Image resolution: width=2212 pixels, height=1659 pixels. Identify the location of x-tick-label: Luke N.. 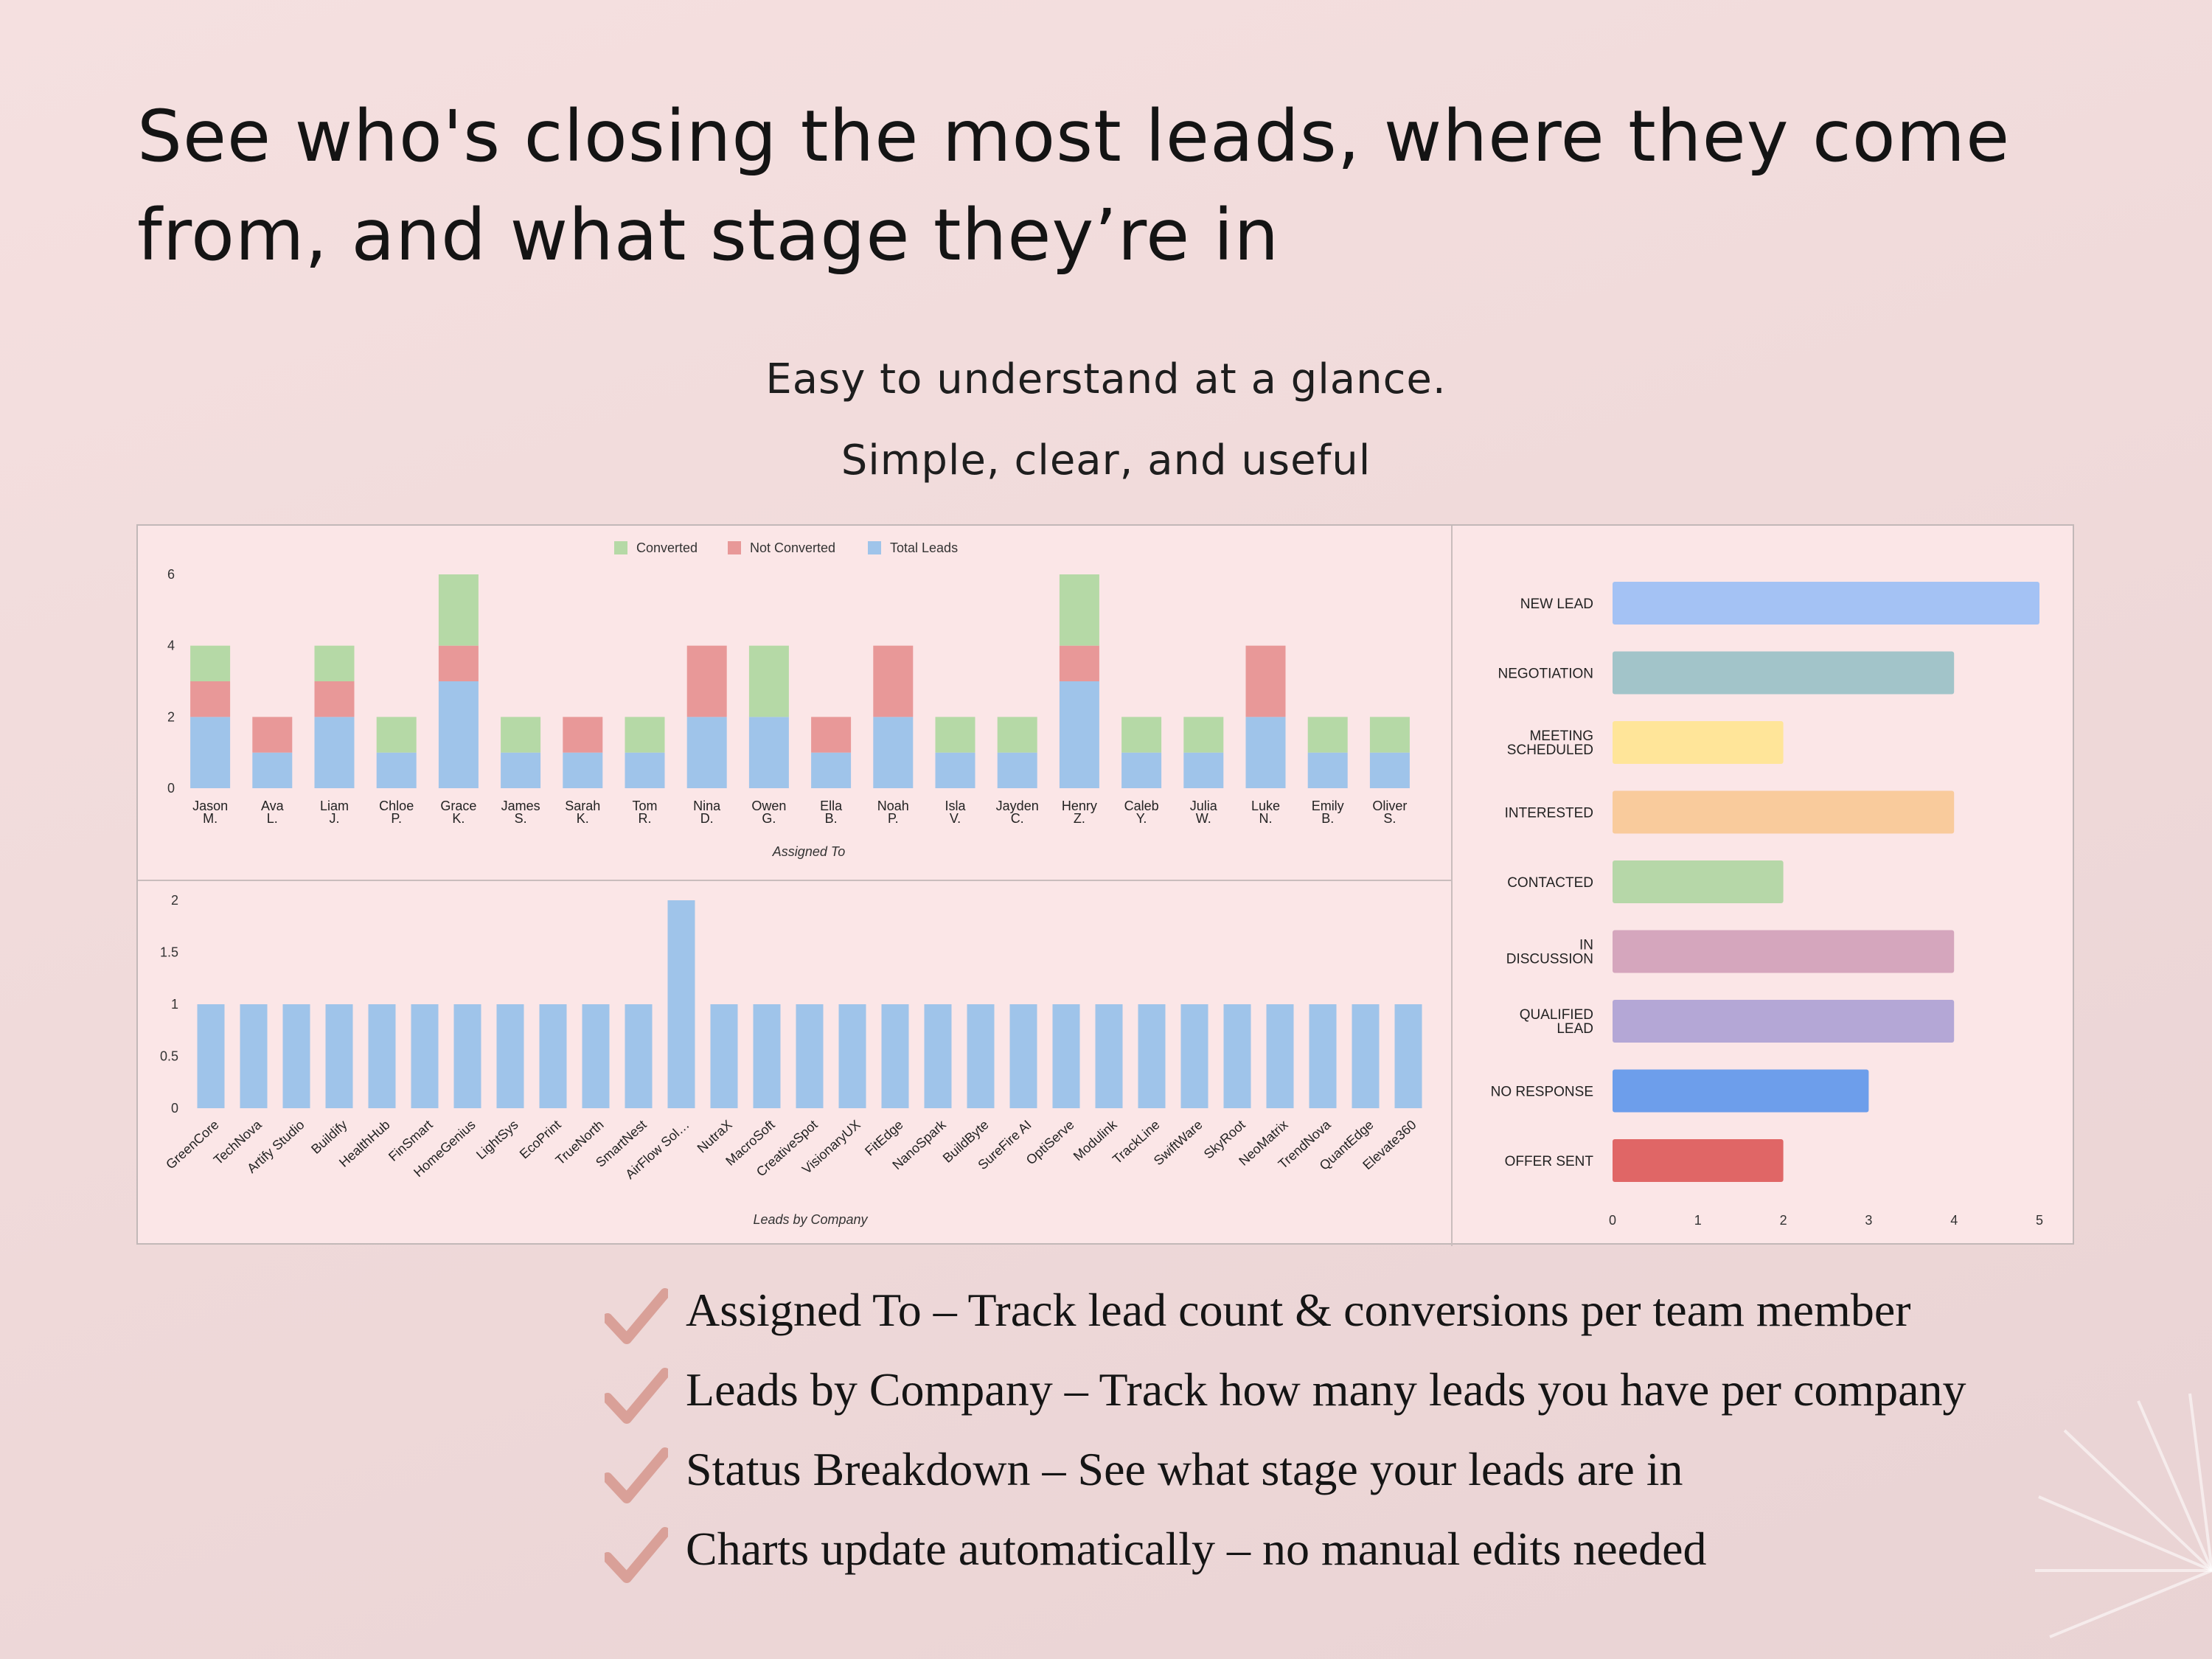
(1265, 812).